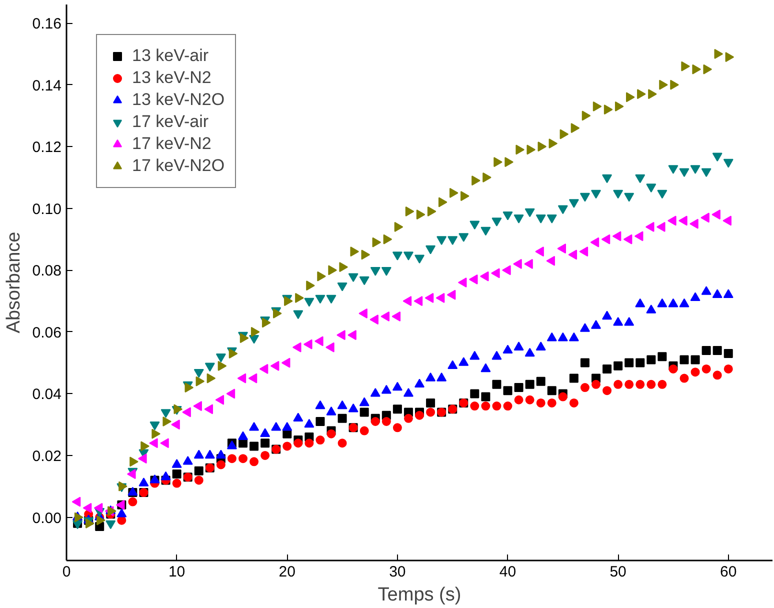 The height and width of the screenshot is (608, 774). I want to click on legend-label: 17 keV-air, so click(170, 122).